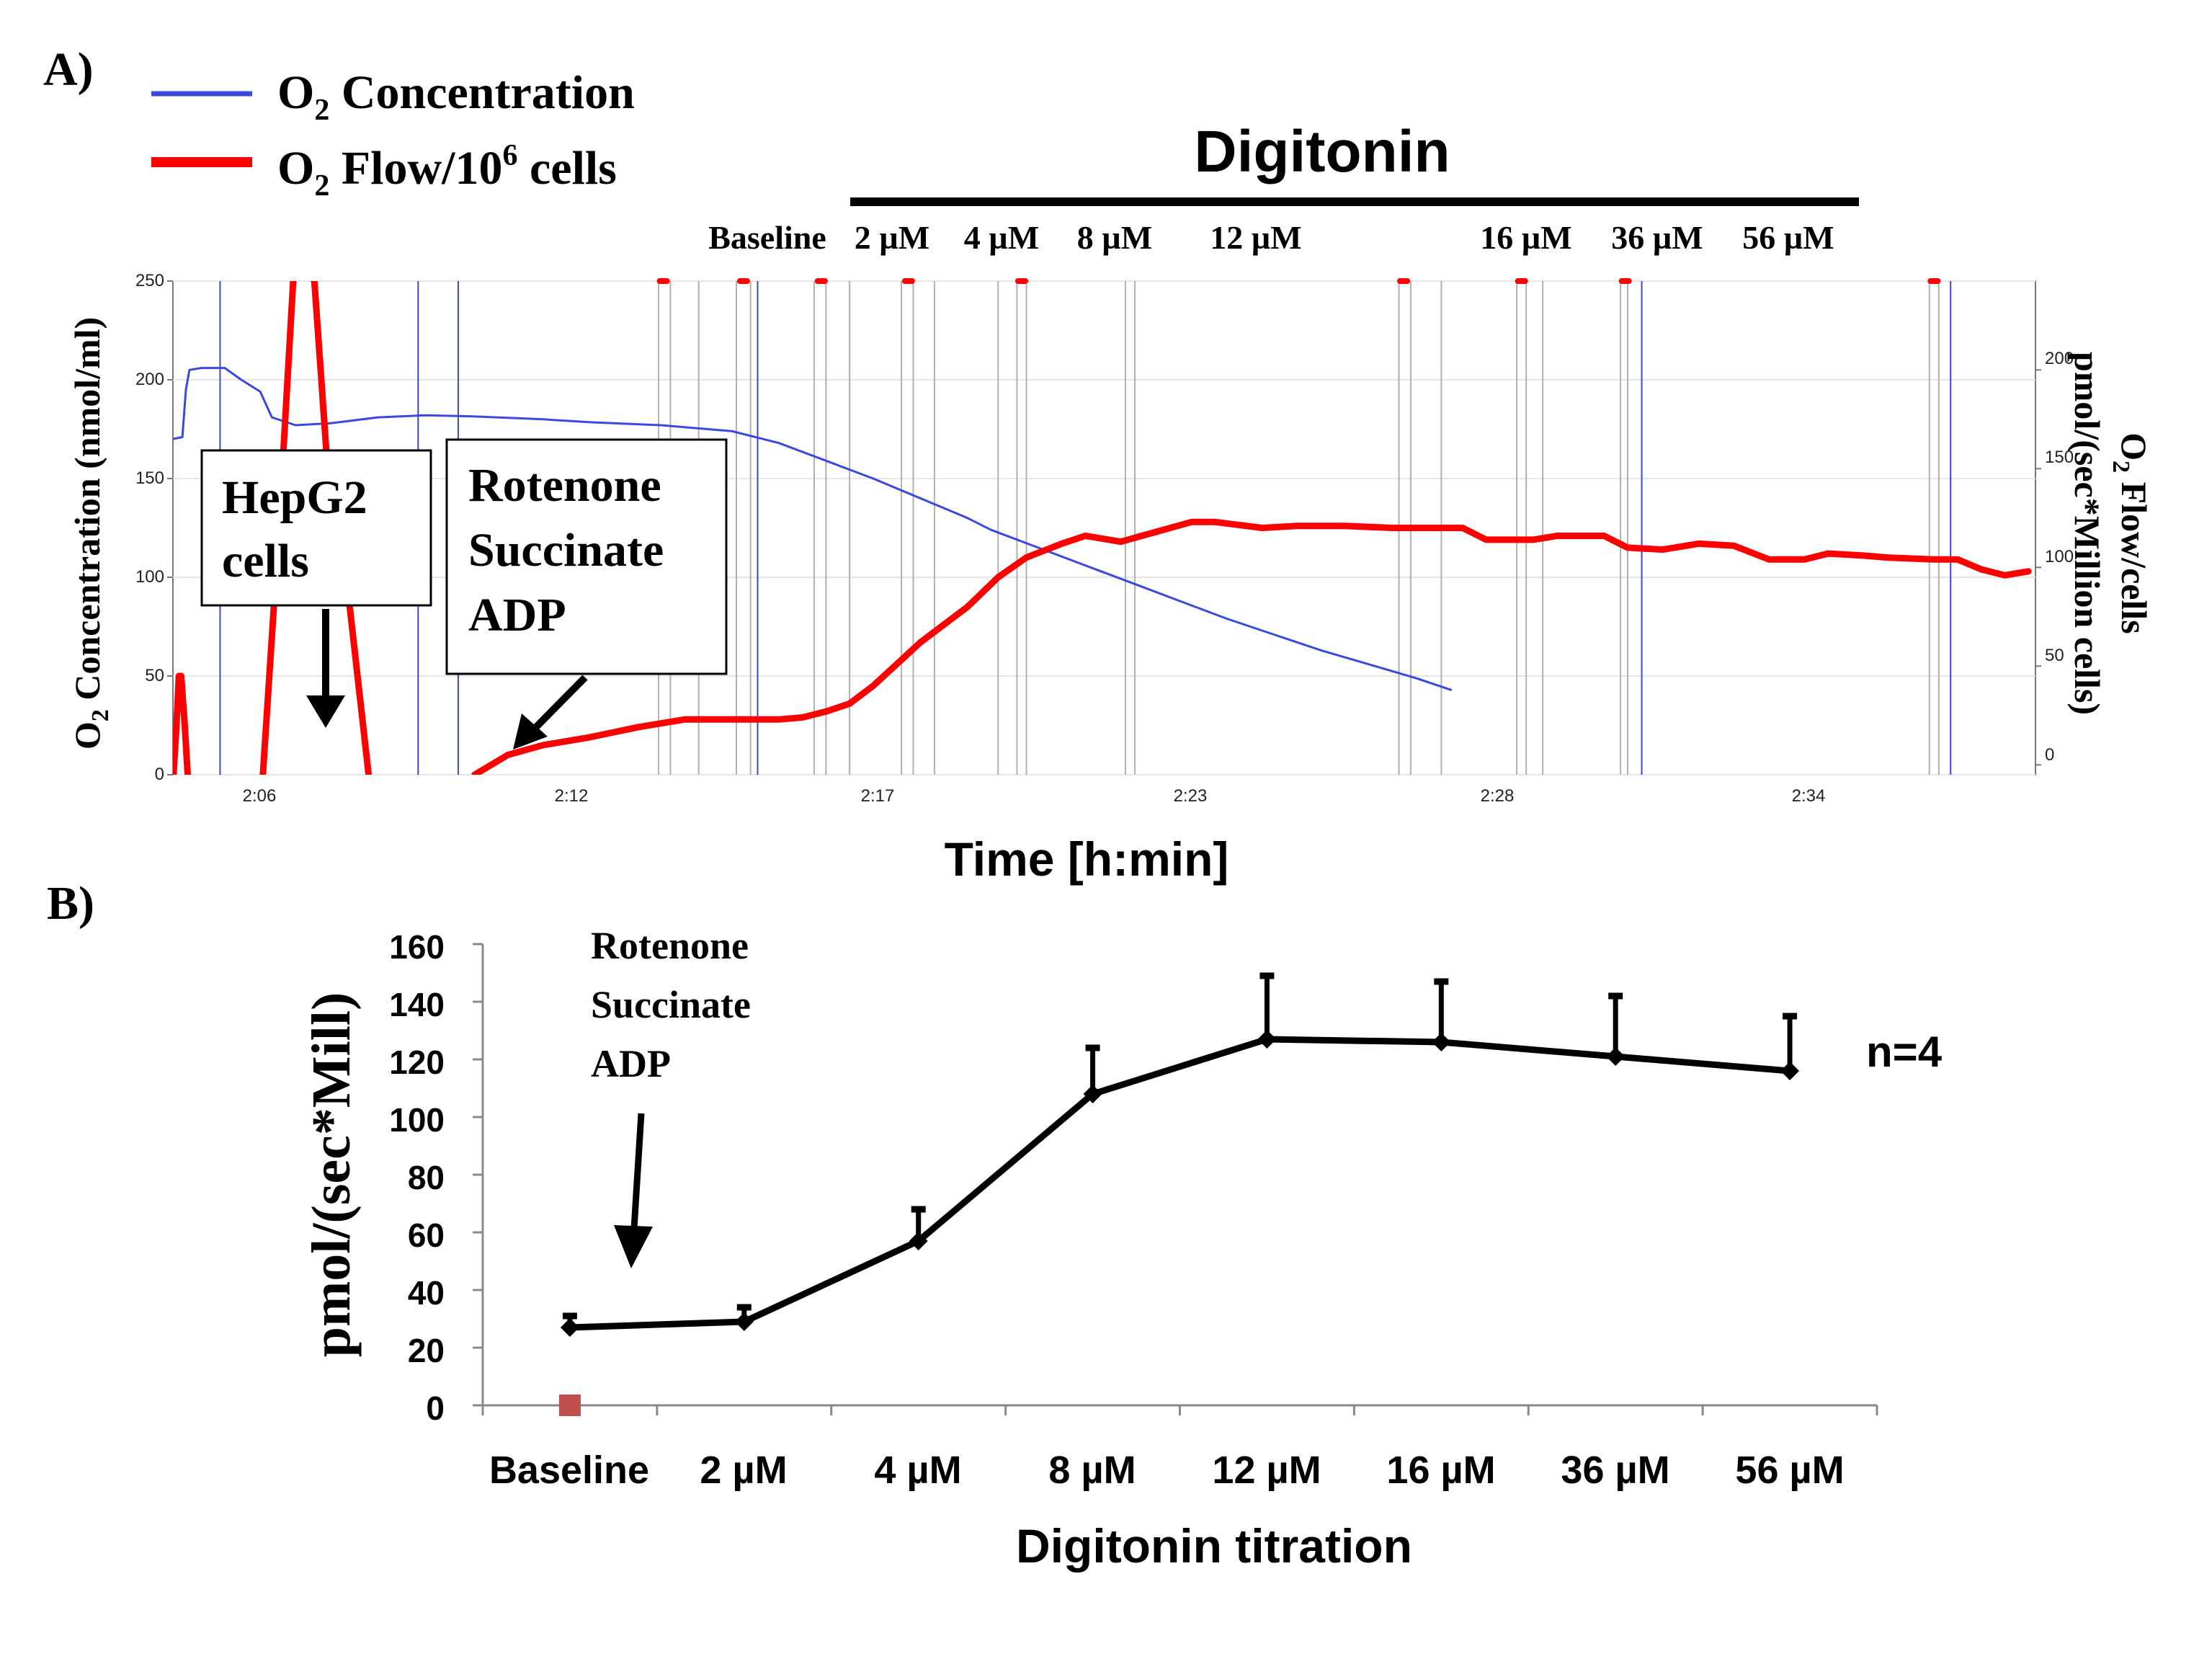 Image resolution: width=2212 pixels, height=1659 pixels. Describe the element at coordinates (68, 69) in the screenshot. I see `panel-a-label: A)` at that location.